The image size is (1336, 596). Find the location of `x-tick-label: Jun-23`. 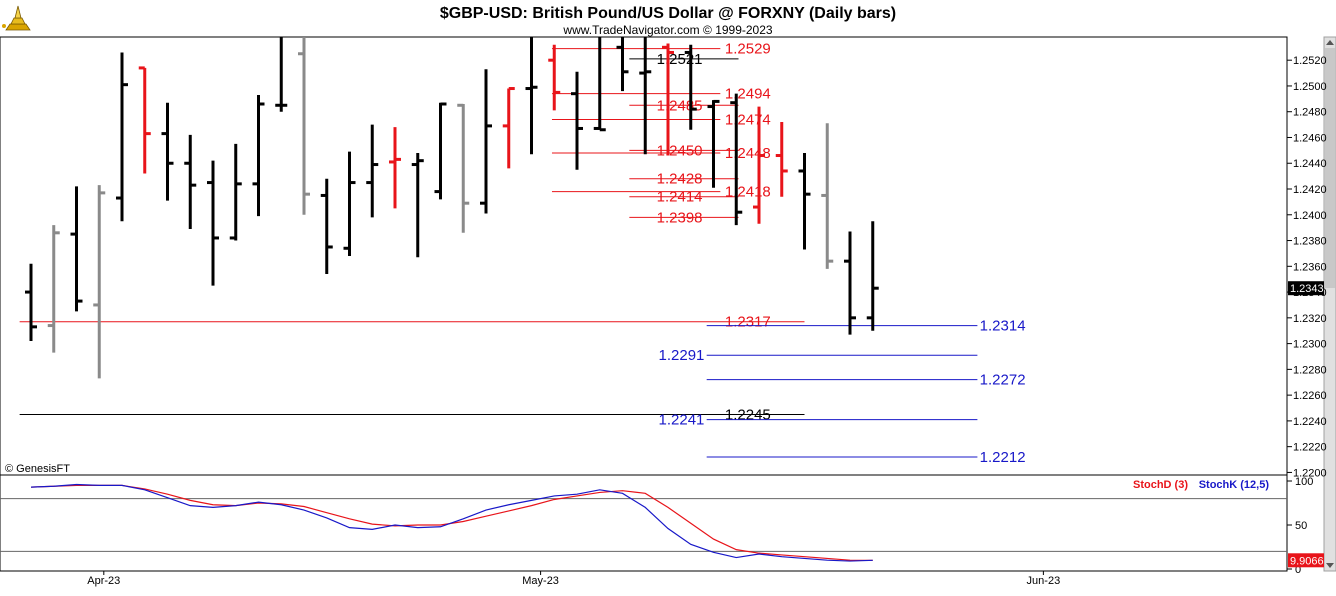

x-tick-label: Jun-23 is located at coordinates (1044, 581).